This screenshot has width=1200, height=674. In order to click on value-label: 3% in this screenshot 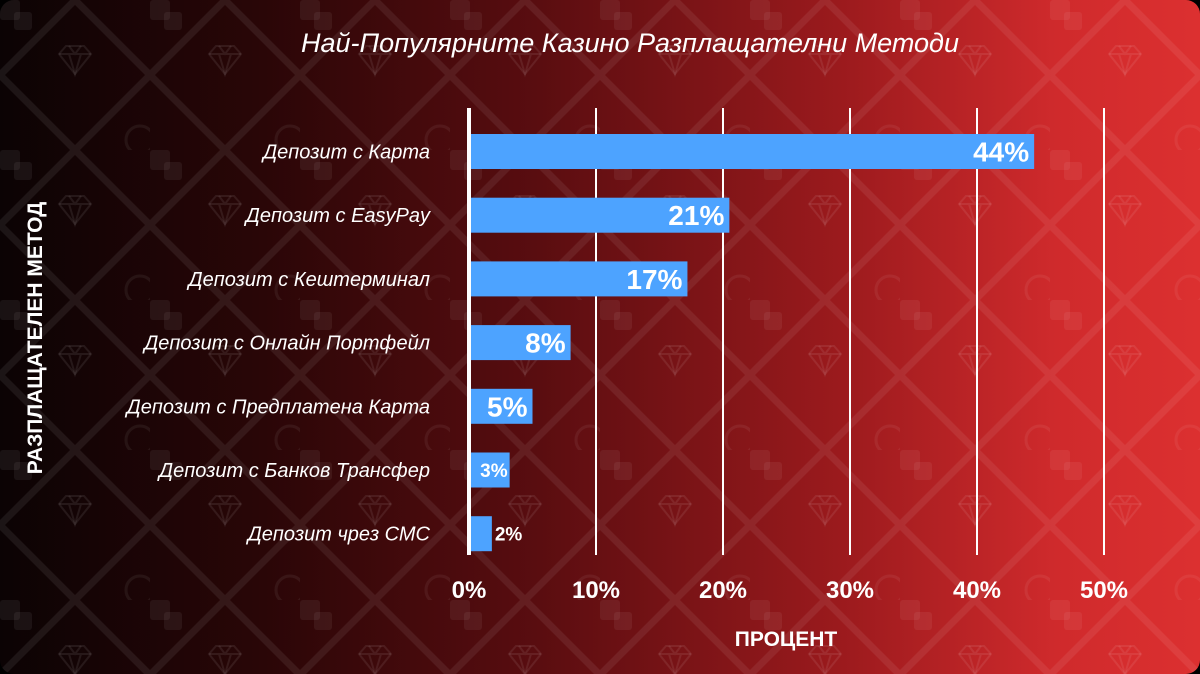, I will do `click(494, 471)`.